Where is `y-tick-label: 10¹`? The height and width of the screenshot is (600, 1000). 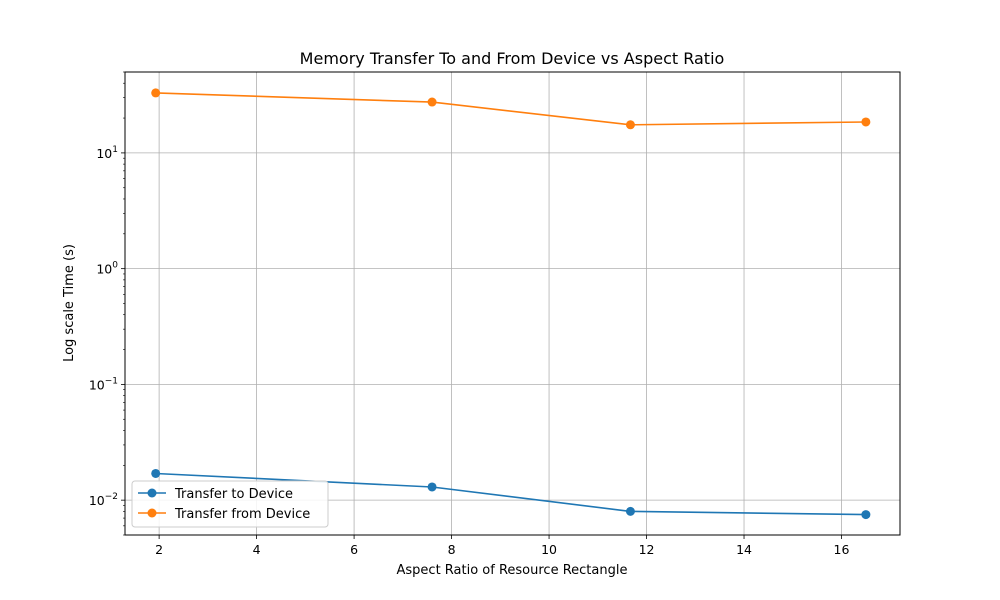
y-tick-label: 10¹ is located at coordinates (107, 153).